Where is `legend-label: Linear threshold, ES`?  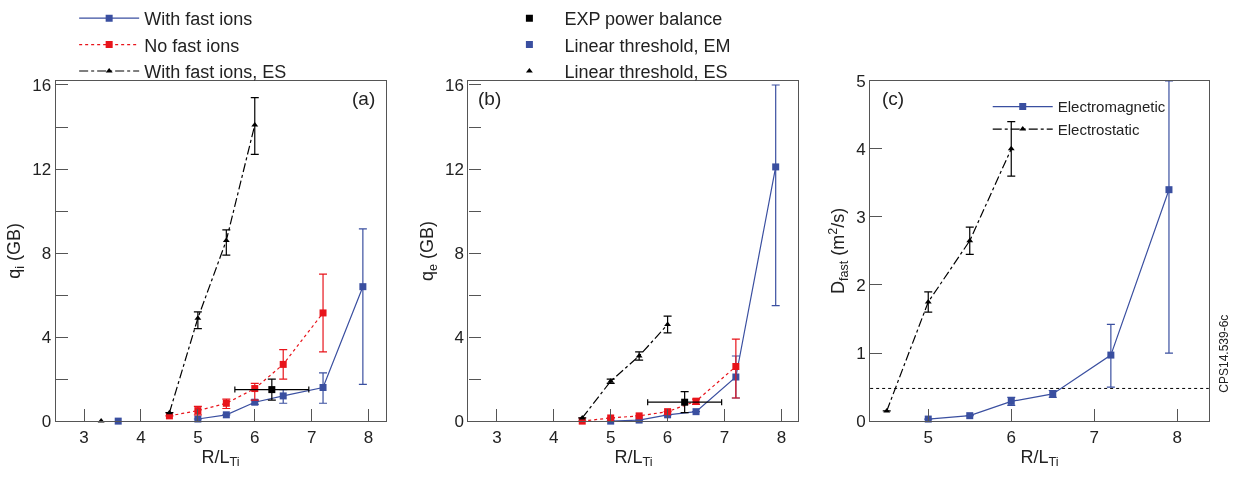 legend-label: Linear threshold, ES is located at coordinates (646, 72).